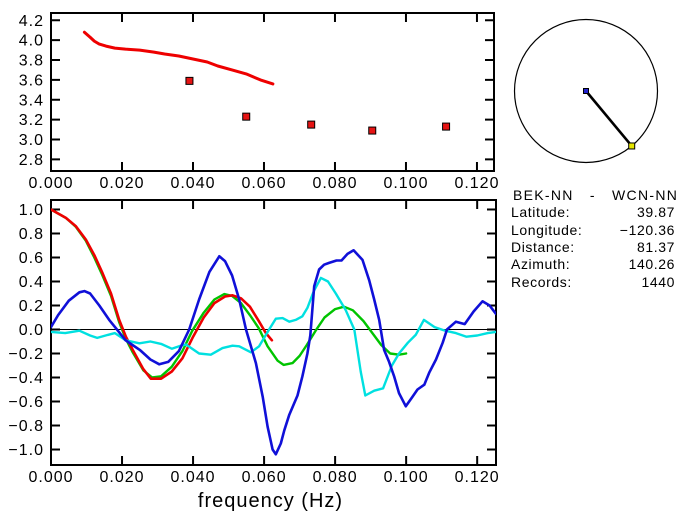  Describe the element at coordinates (31, 330) in the screenshot. I see `y-tick-label: 0.0` at that location.